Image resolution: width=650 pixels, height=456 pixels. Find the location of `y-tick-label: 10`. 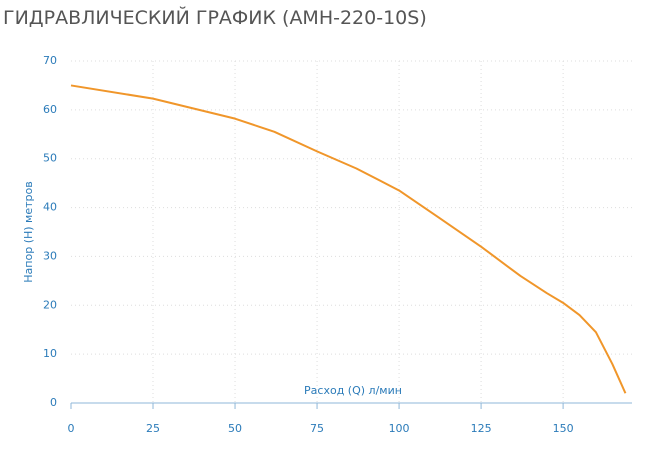

y-tick-label: 10 is located at coordinates (50, 353).